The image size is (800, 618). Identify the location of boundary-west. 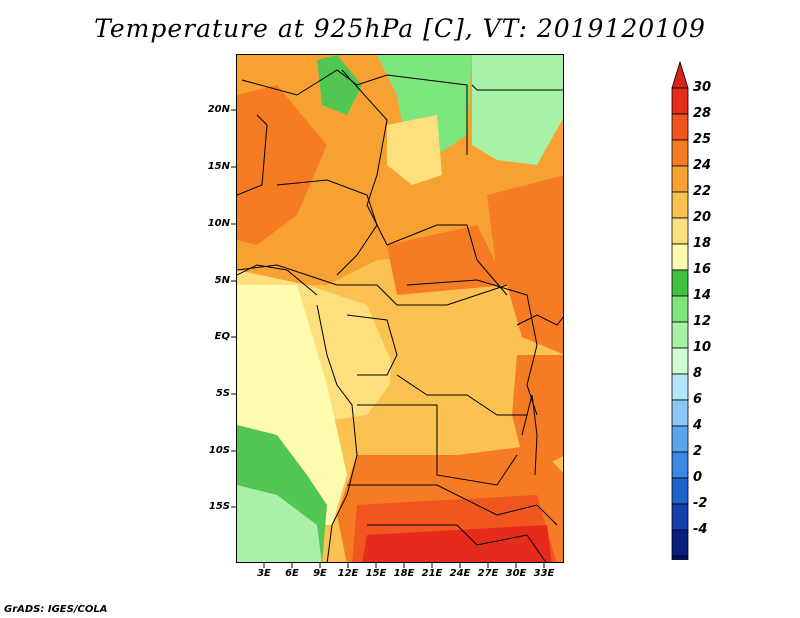
(252, 155).